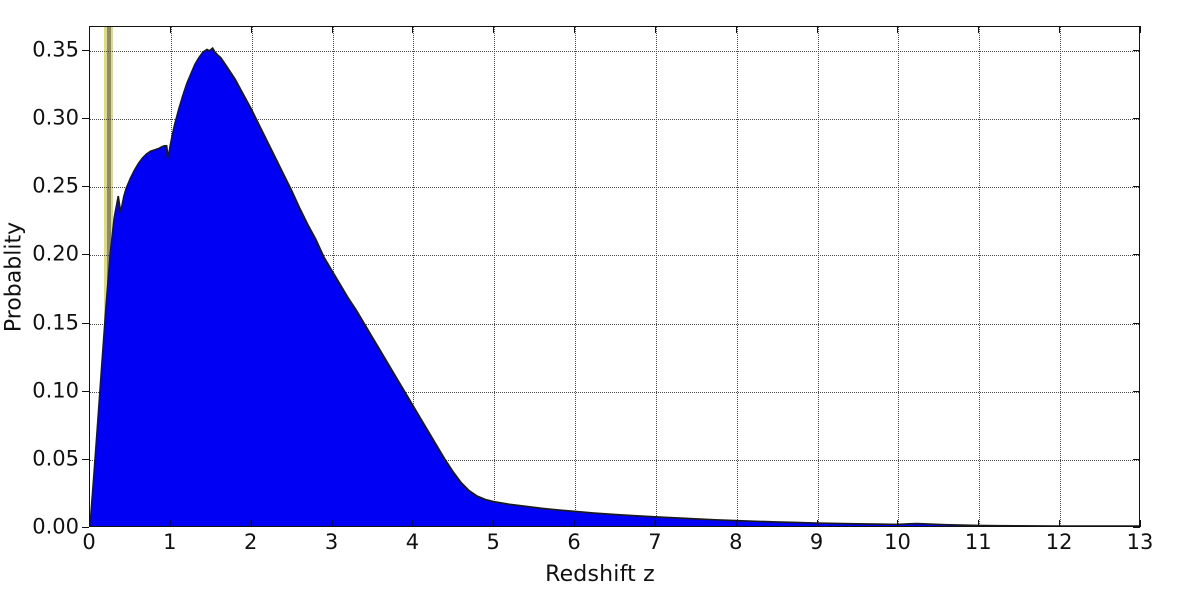  What do you see at coordinates (412, 542) in the screenshot?
I see `x-tick-label: 4` at bounding box center [412, 542].